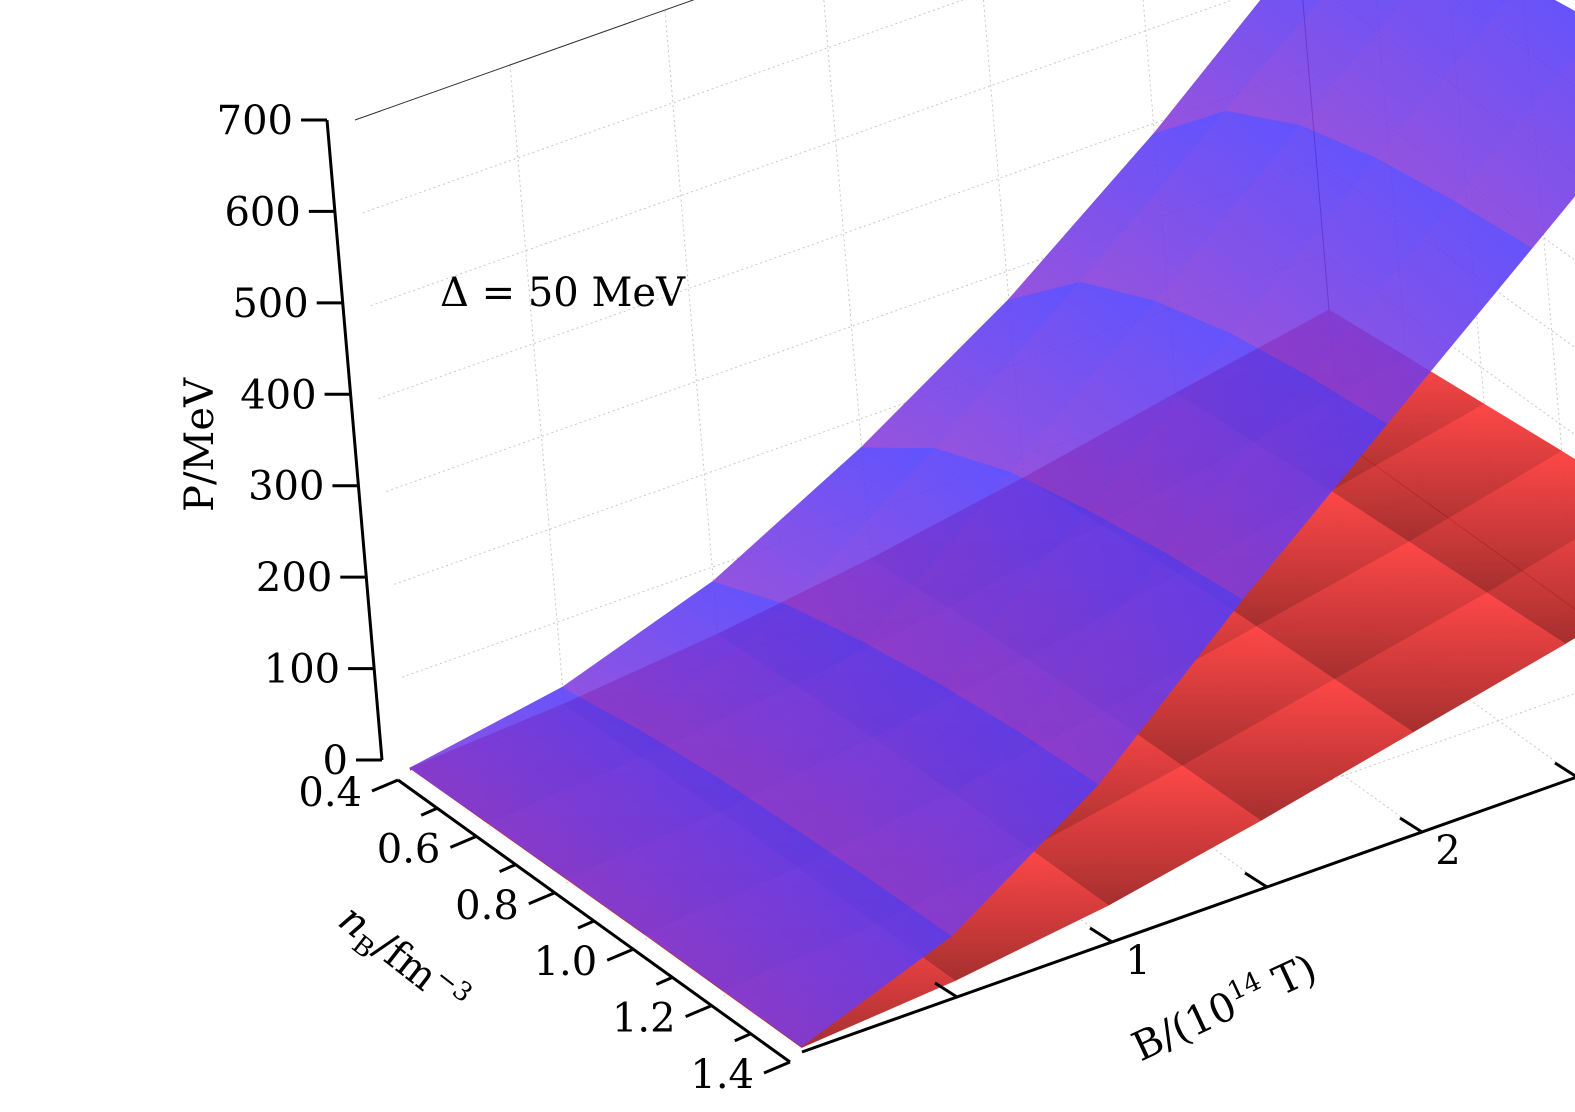 The height and width of the screenshot is (1112, 1575). I want to click on nb-tick-label: 0.4, so click(330, 793).